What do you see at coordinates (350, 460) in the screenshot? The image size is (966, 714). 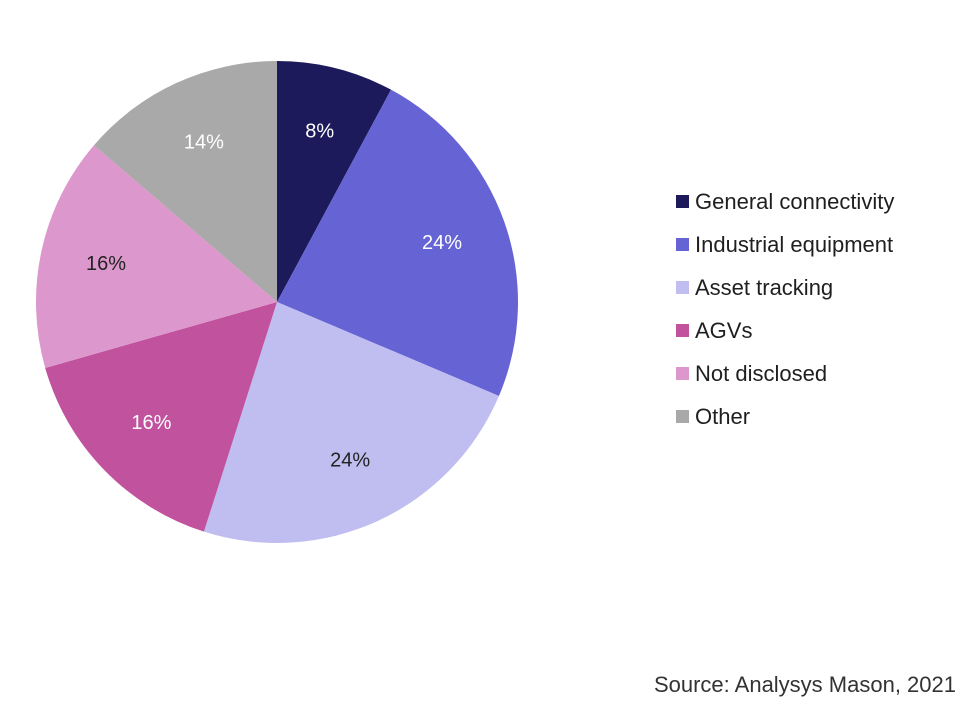 I see `data-label-asset-tracking: 24%` at bounding box center [350, 460].